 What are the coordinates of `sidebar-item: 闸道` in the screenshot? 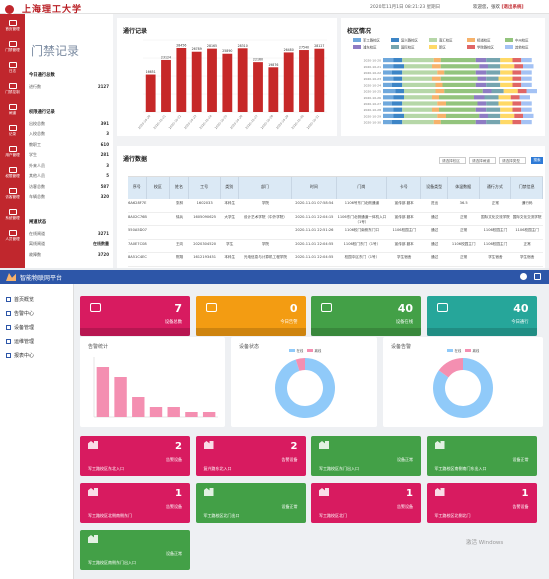 It's located at (12, 112).